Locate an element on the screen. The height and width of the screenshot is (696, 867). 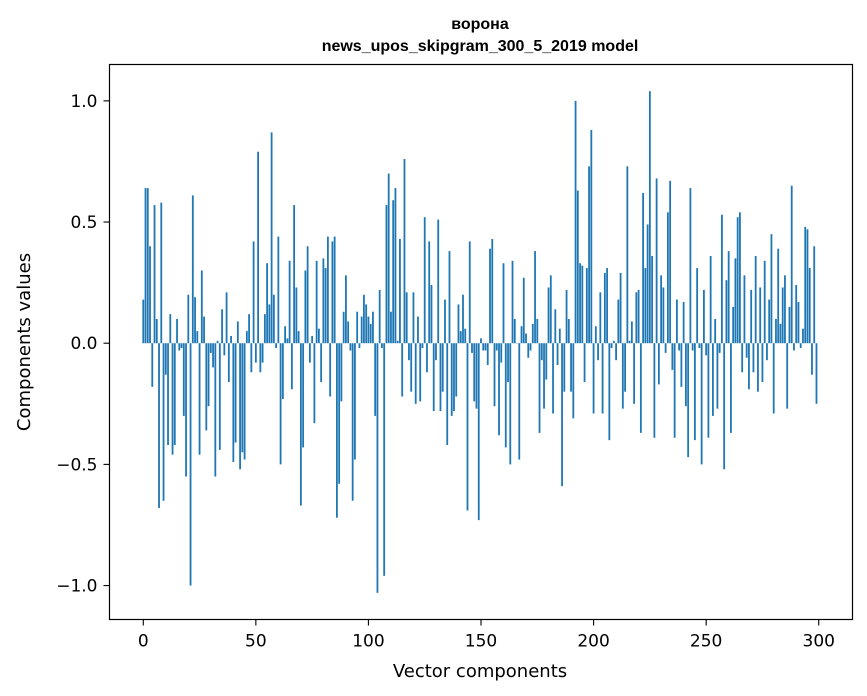
y-tick-label: −1.0 is located at coordinates (76, 587).